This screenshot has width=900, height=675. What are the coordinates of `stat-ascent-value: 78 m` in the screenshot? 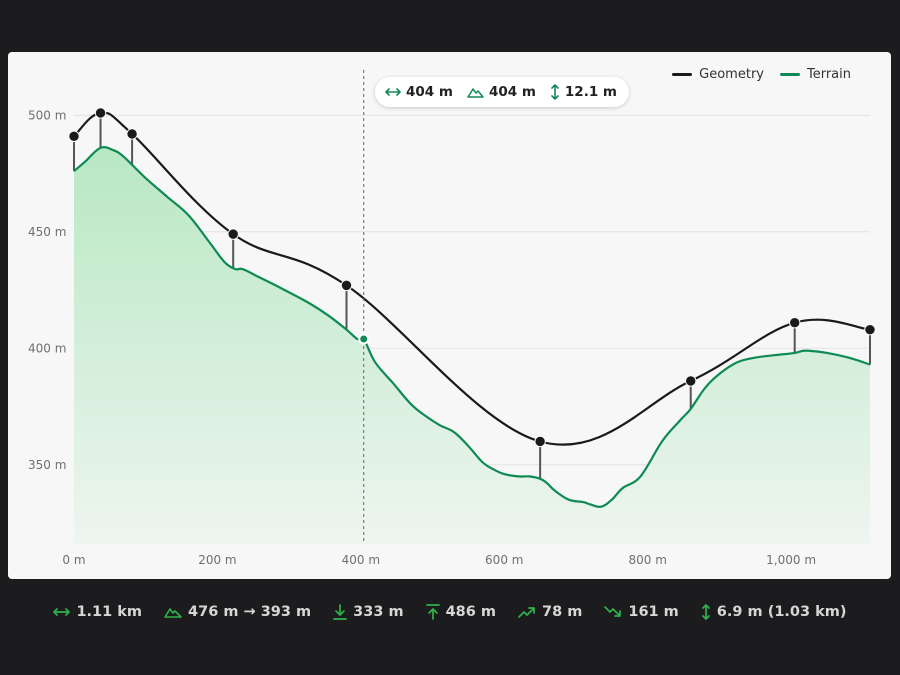 It's located at (562, 612).